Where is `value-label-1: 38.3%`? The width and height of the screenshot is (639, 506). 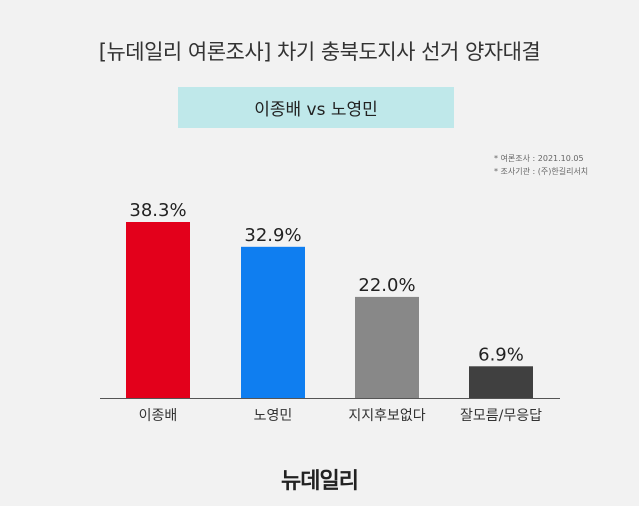 value-label-1: 38.3% is located at coordinates (157, 210).